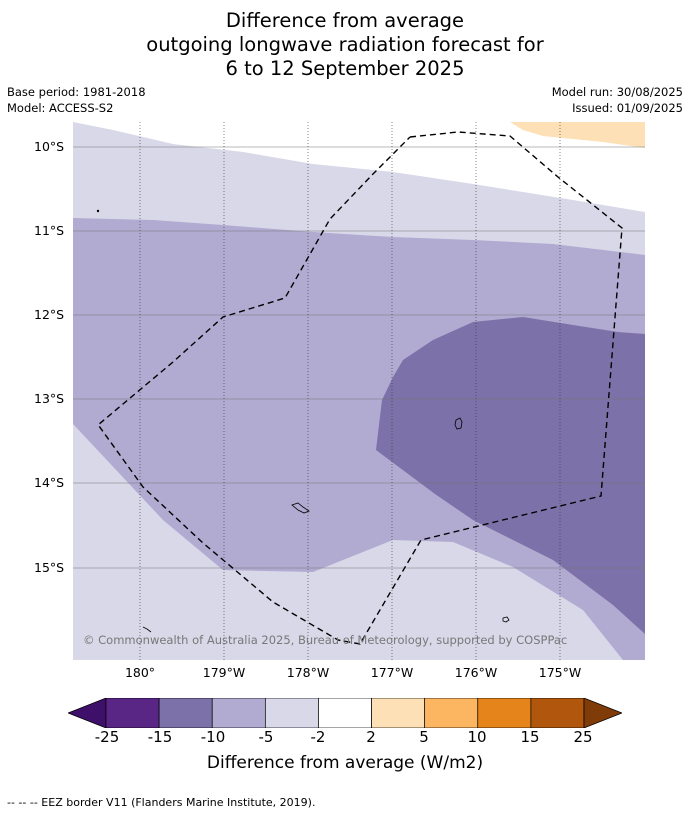 This screenshot has height=816, width=690. Describe the element at coordinates (424, 737) in the screenshot. I see `colorbar-tick: 5` at that location.